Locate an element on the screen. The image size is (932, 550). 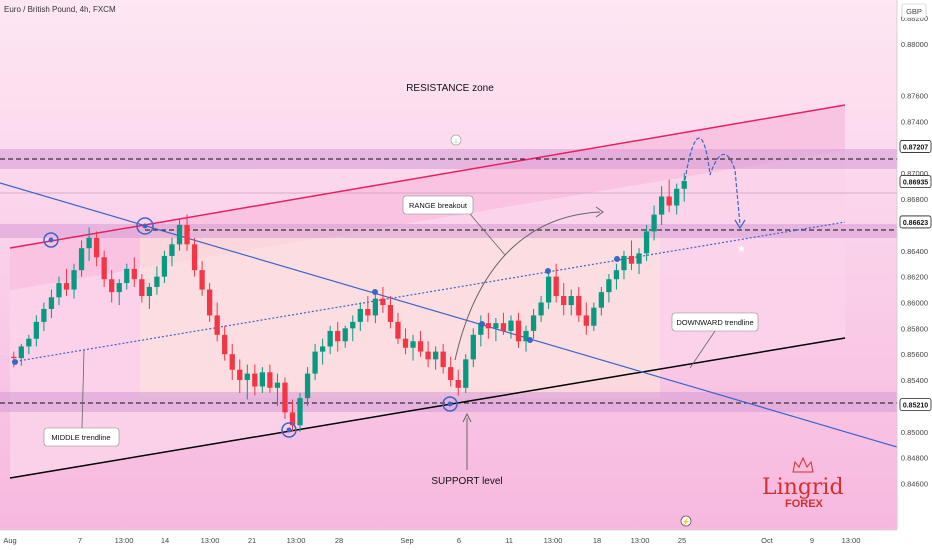
price-level-badge: 0.87207 is located at coordinates (915, 147).